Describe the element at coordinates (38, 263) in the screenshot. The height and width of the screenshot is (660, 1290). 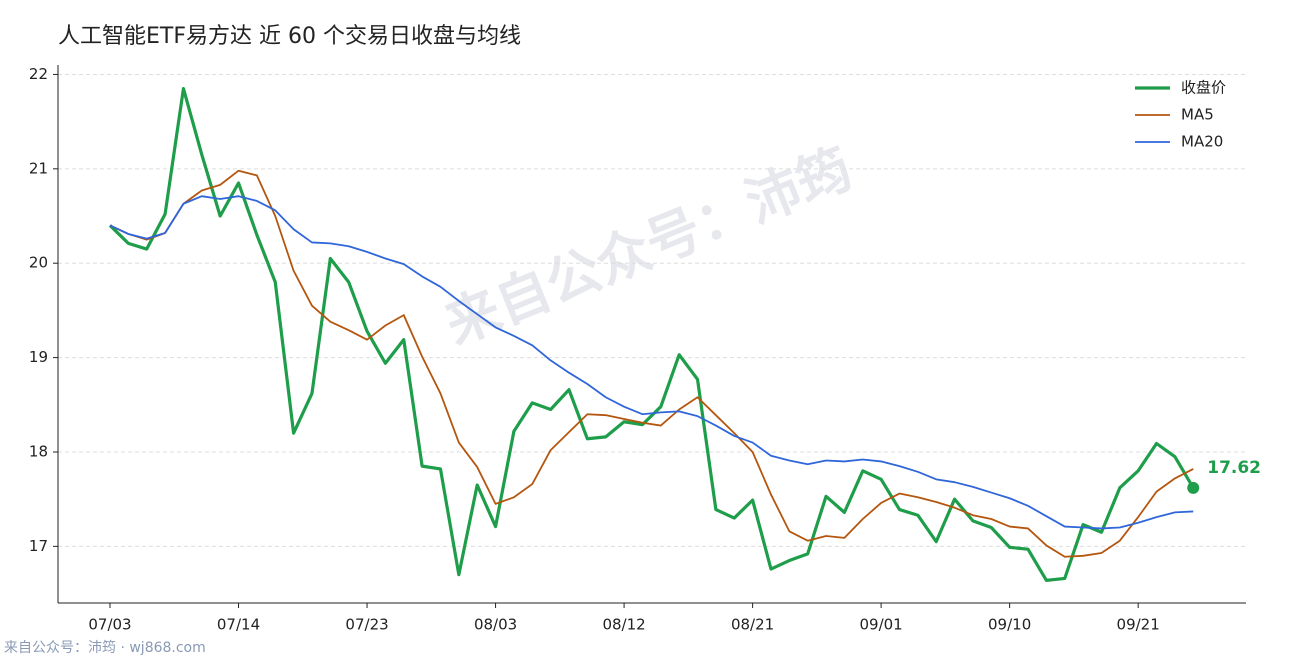
I see `y-tick-label: 20` at that location.